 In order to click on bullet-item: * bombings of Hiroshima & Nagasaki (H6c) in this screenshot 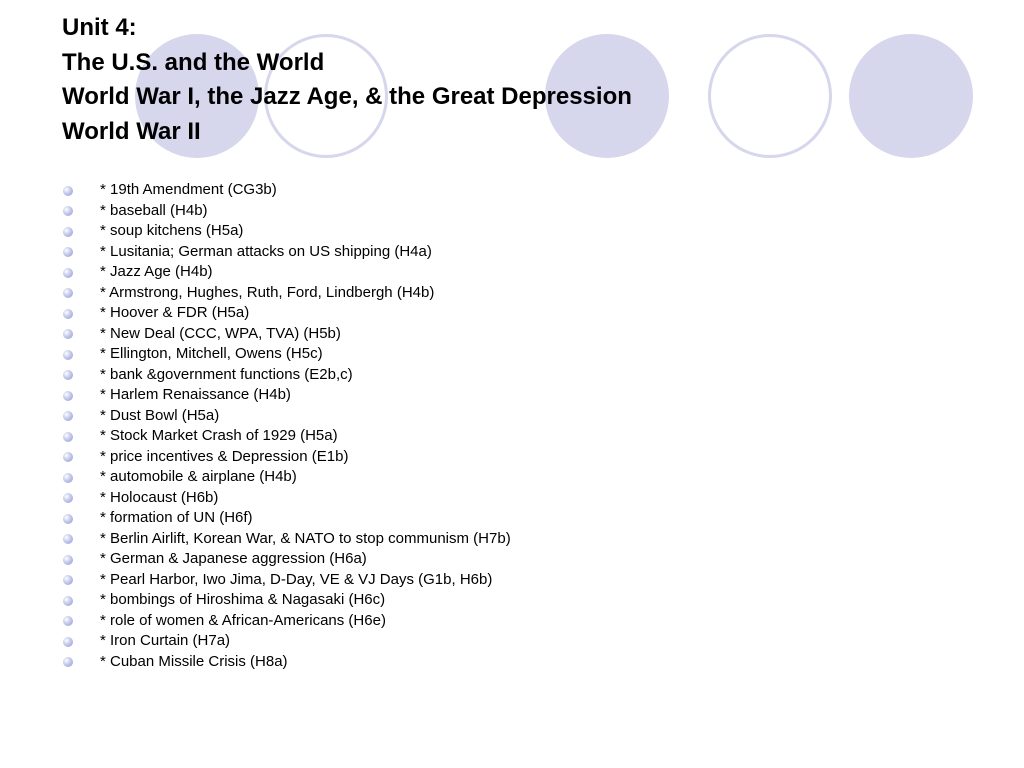, I will do `click(286, 600)`.